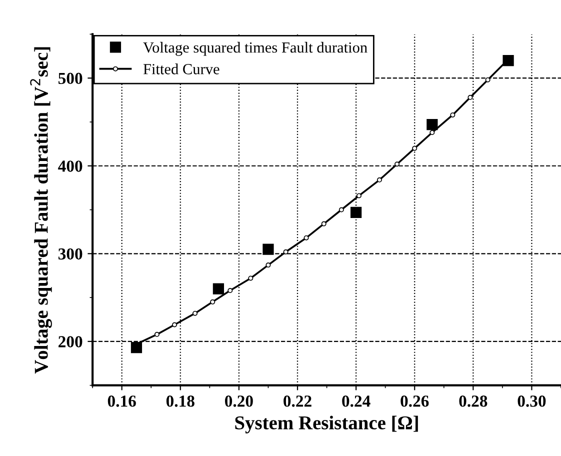  Describe the element at coordinates (122, 401) in the screenshot. I see `x-tick-label: 0.16` at that location.